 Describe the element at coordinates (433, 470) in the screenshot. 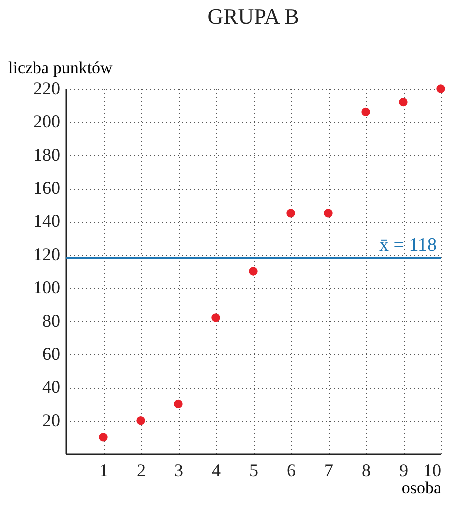

I see `x-tick-label: 10` at that location.